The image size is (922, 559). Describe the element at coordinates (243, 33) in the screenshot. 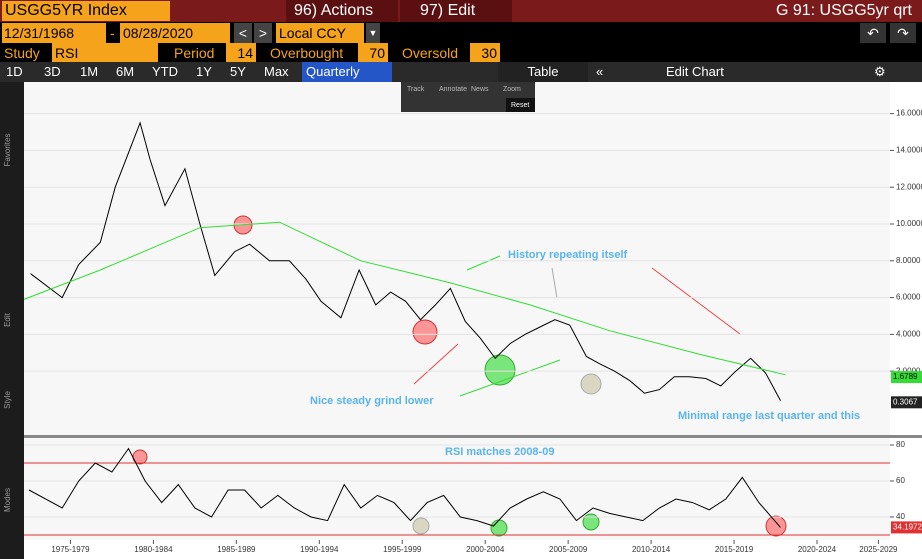

I see `prev-button: <` at that location.